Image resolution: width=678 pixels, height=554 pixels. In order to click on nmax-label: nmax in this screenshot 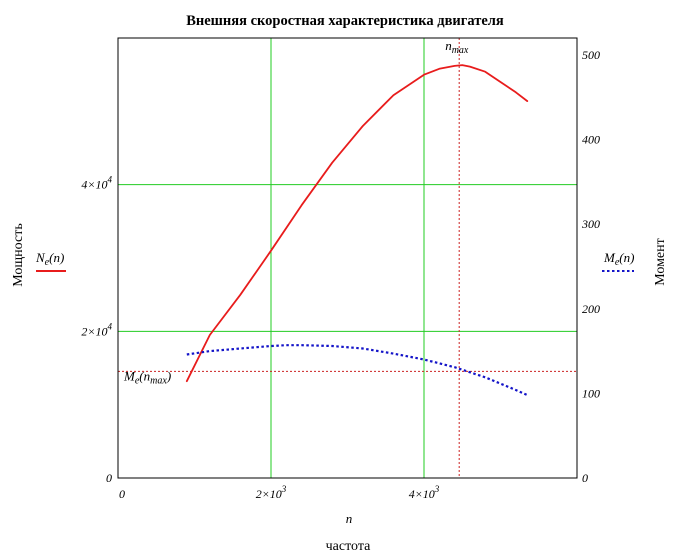, I will do `click(457, 47)`.